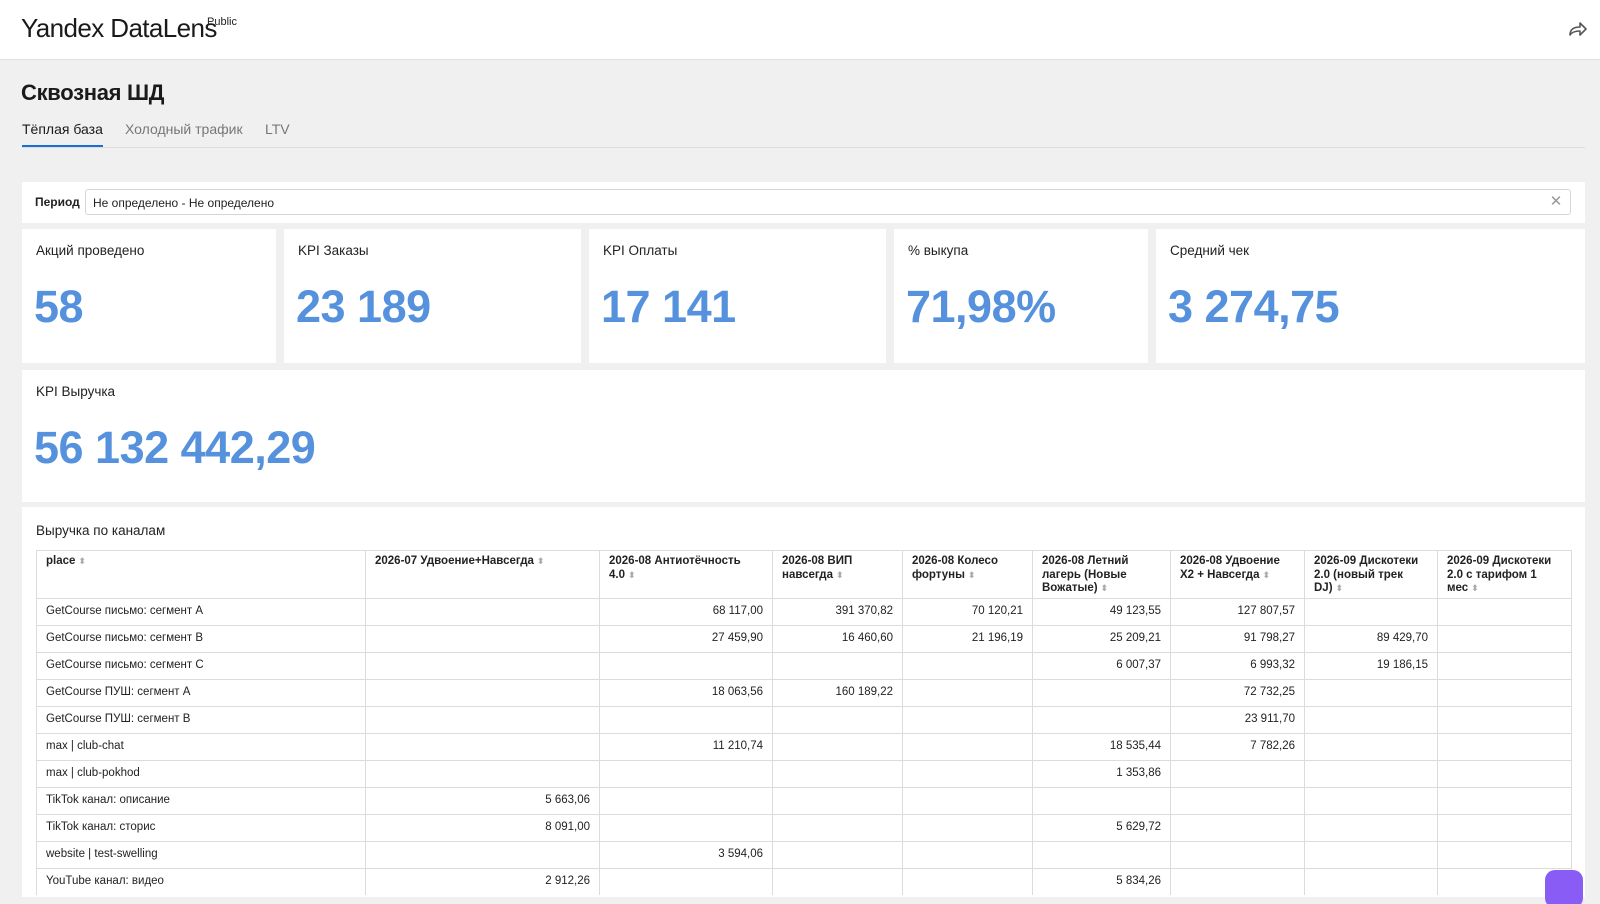 The height and width of the screenshot is (904, 1600). I want to click on table-row: GetCourse ПУШ: сегмент B 23 911,70, so click(804, 720).